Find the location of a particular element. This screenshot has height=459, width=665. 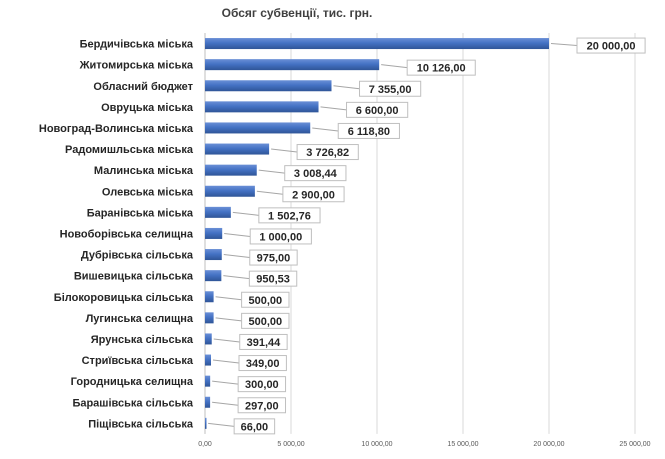

data-label: 3 008,44 is located at coordinates (316, 174).